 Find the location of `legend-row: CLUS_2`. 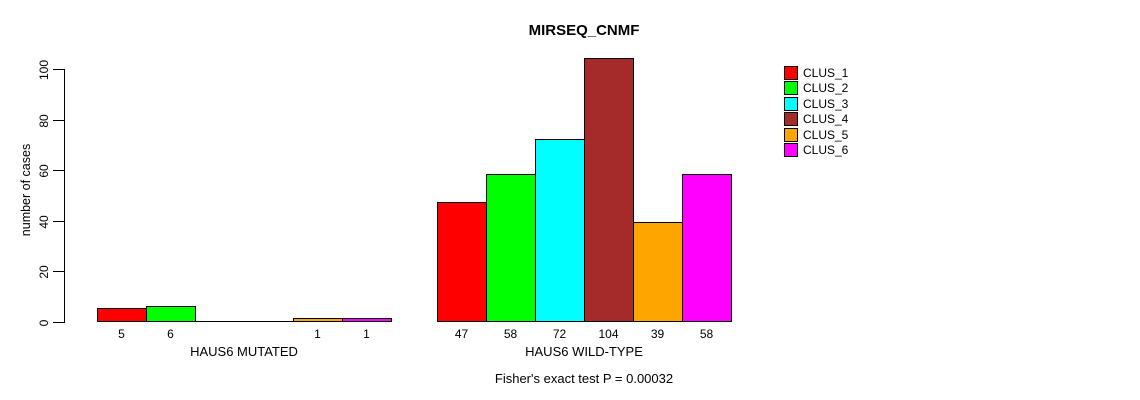

legend-row: CLUS_2 is located at coordinates (816, 89).